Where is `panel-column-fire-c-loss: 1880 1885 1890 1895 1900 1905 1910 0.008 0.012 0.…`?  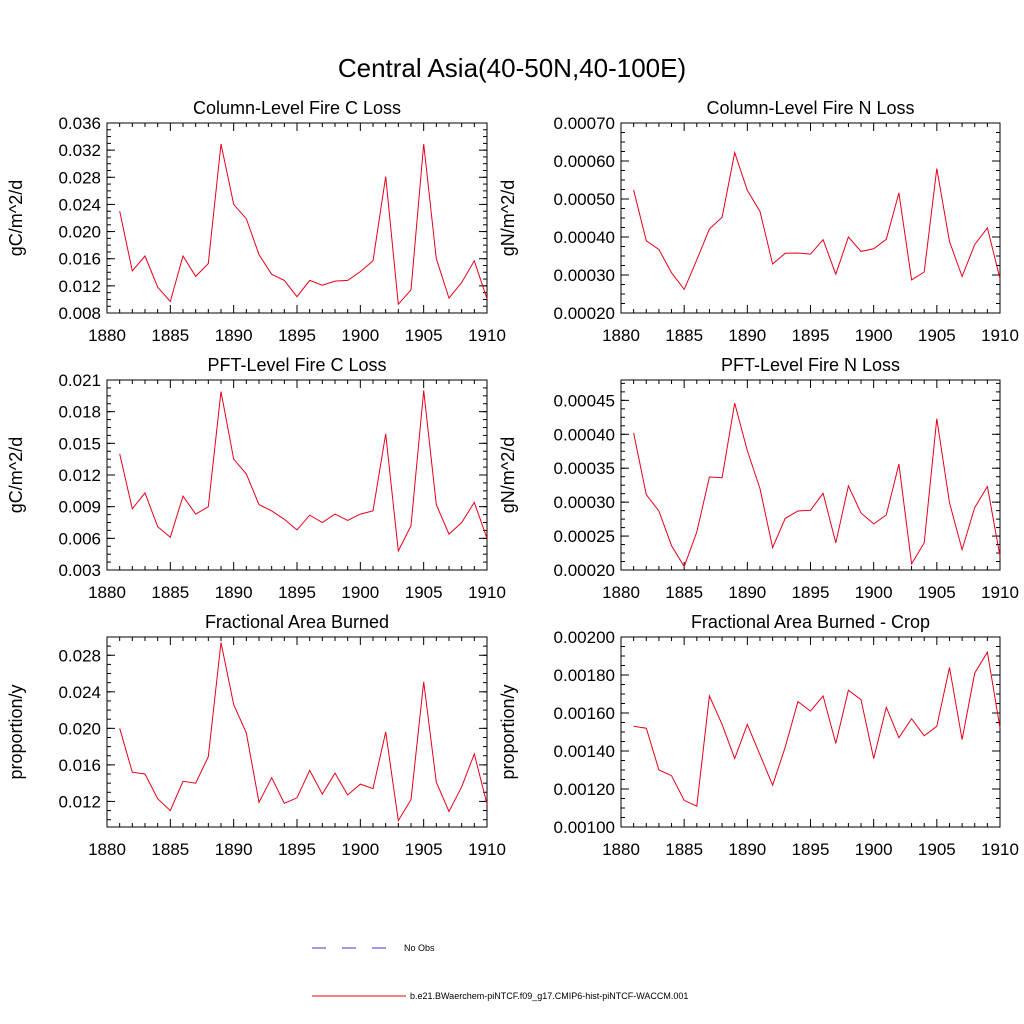 panel-column-fire-c-loss: 1880 1885 1890 1895 1900 1905 1910 0.008 0.012 0.… is located at coordinates (256, 221).